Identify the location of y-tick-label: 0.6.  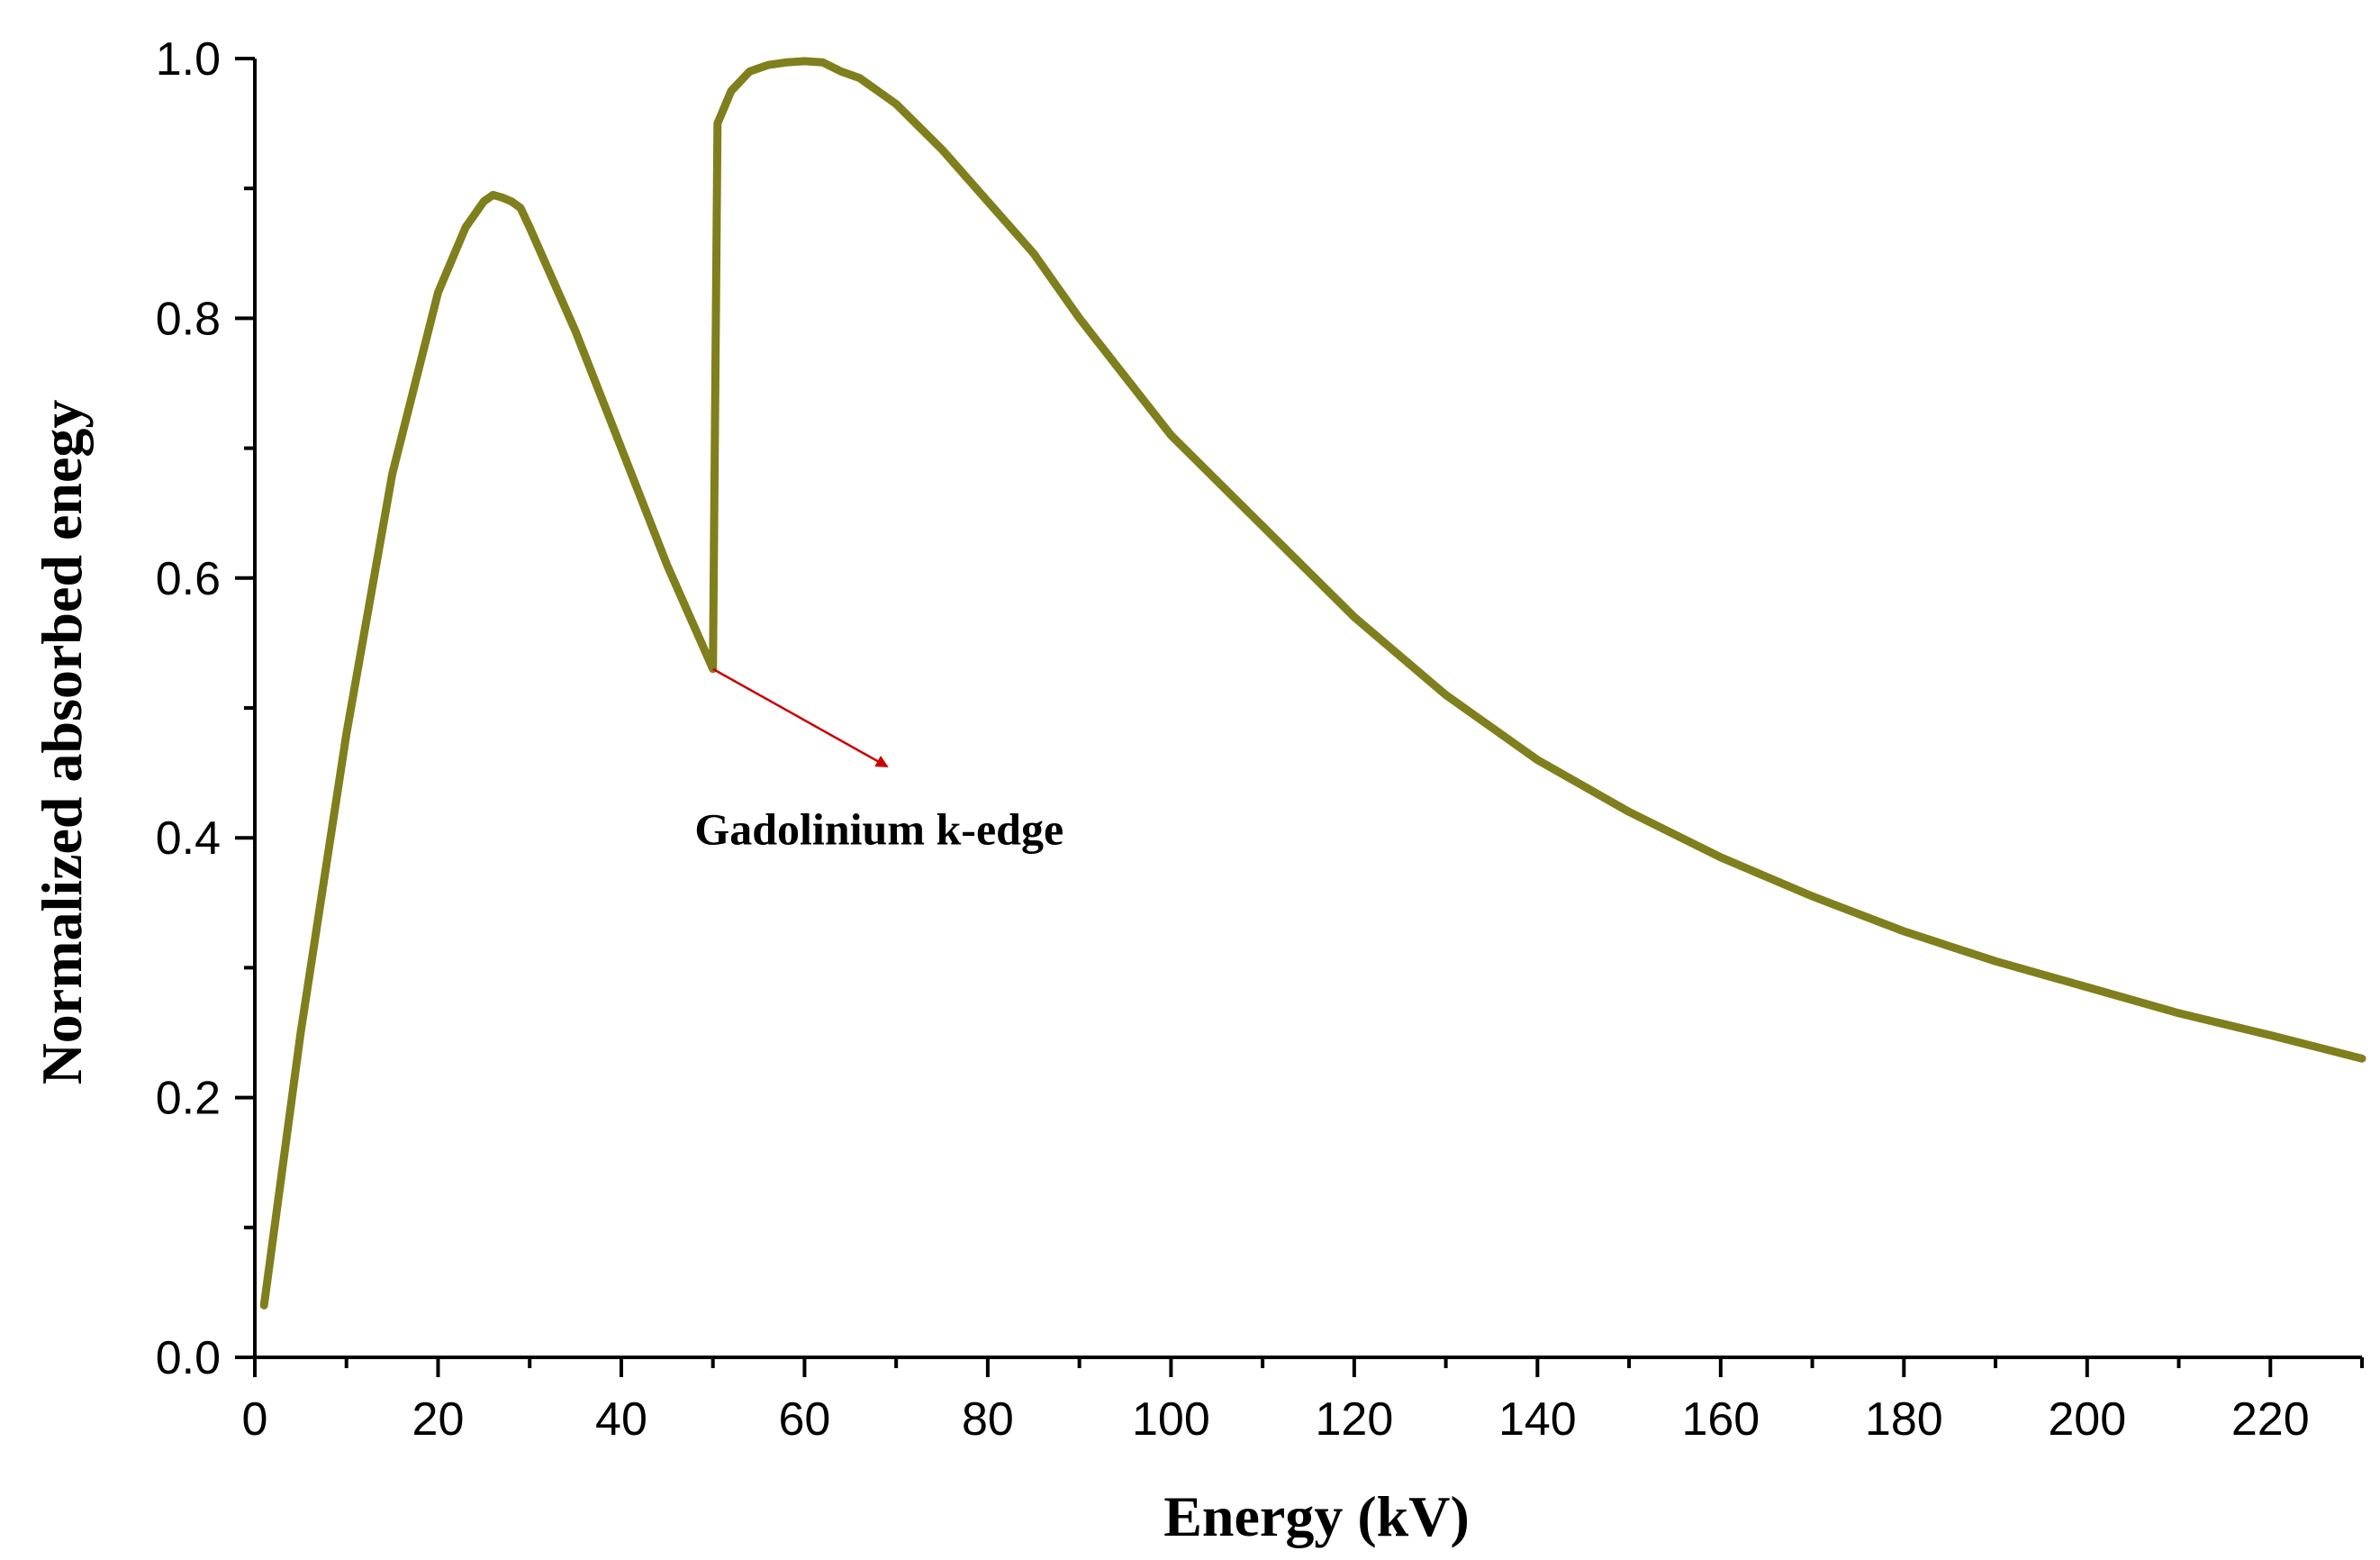
(189, 579).